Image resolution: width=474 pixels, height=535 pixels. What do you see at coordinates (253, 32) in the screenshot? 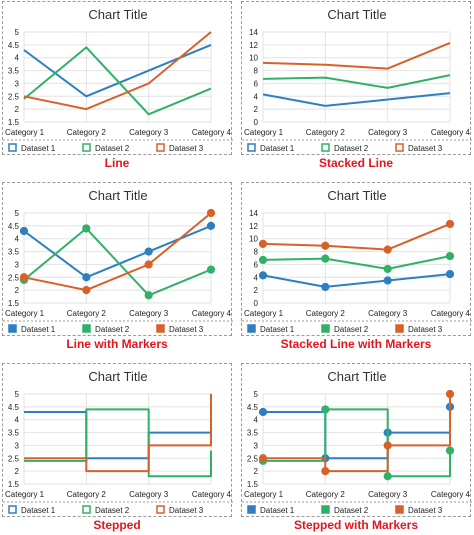
I see `y-tick-label: 14` at bounding box center [253, 32].